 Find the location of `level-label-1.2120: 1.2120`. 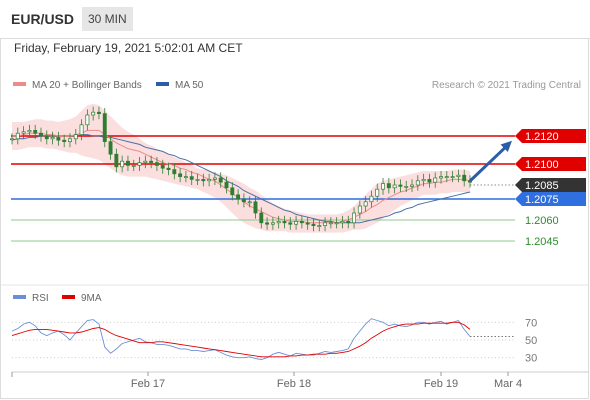

level-label-1.2120: 1.2120 is located at coordinates (542, 137).